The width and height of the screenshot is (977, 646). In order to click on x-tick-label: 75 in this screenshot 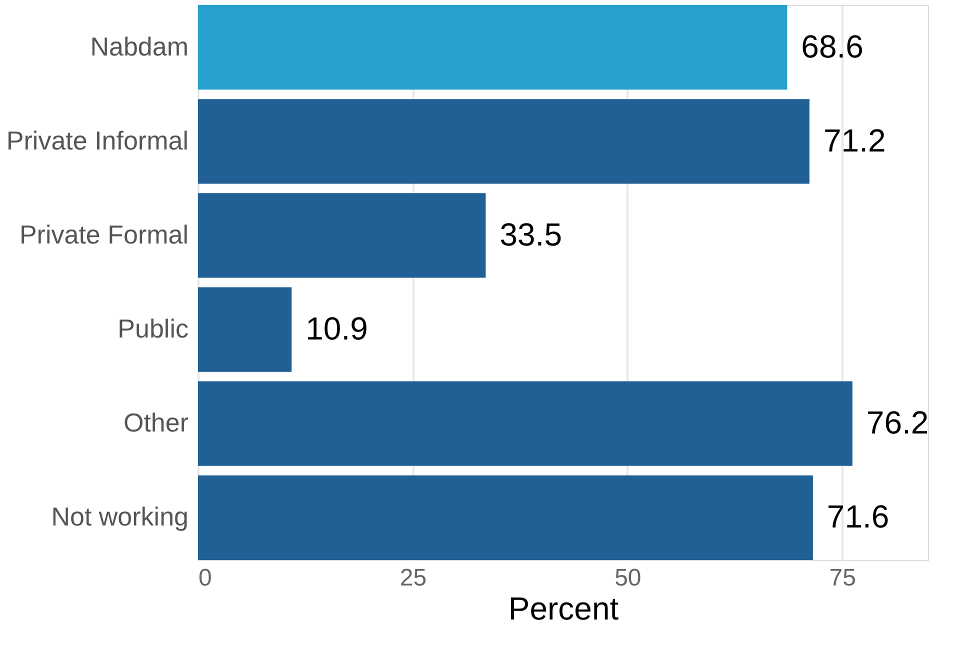, I will do `click(842, 578)`.